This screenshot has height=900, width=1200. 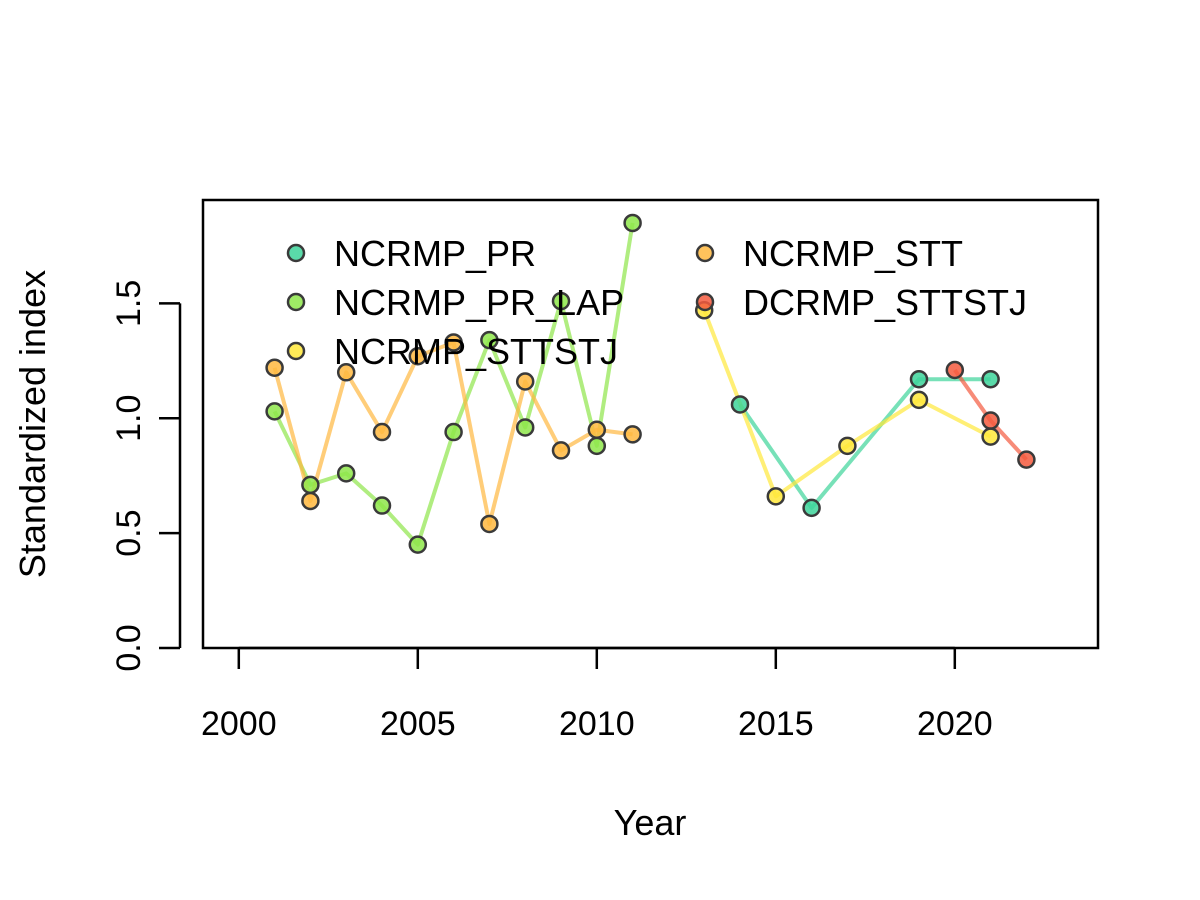 I want to click on x-tick-label: 2015, so click(x=776, y=724).